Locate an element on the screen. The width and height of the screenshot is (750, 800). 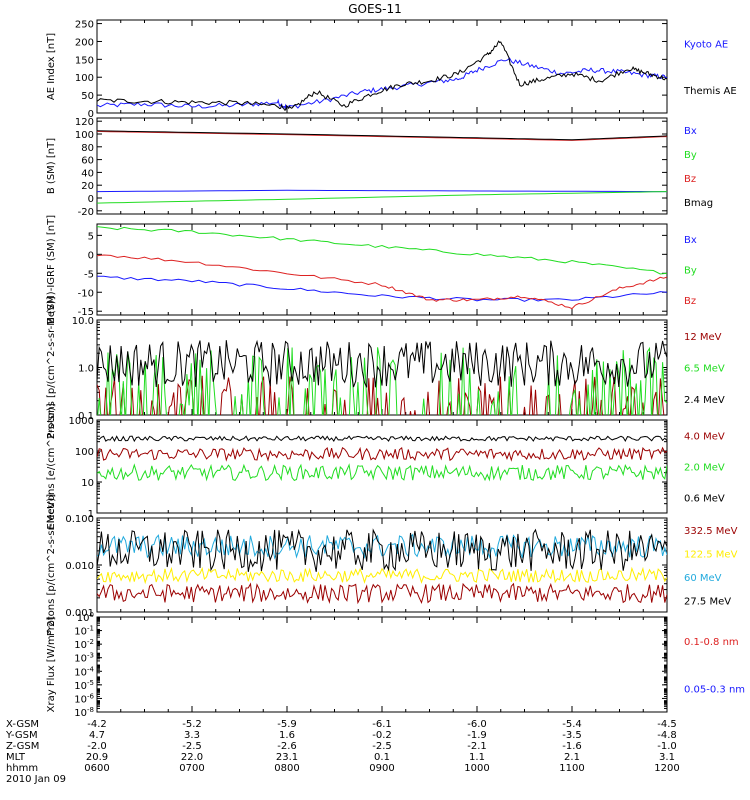
y-tick-label: 10-1 is located at coordinates (84, 631).